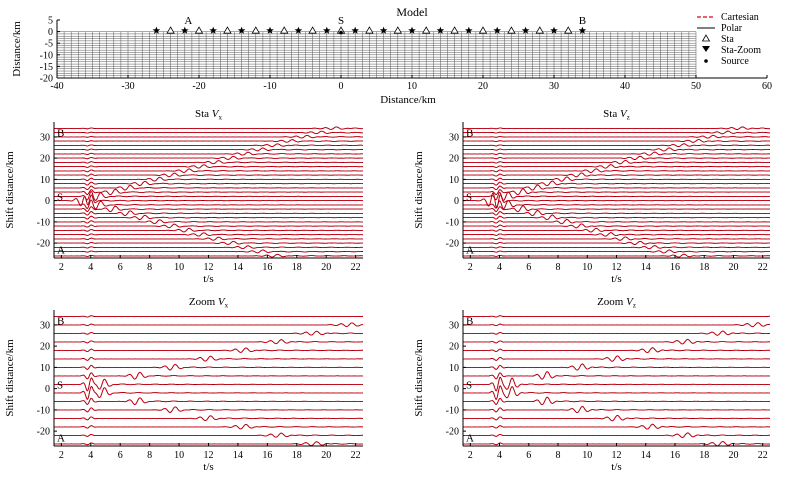 The image size is (797, 482). What do you see at coordinates (297, 455) in the screenshot?
I see `zoom_vx-xtick-label: 18` at bounding box center [297, 455].